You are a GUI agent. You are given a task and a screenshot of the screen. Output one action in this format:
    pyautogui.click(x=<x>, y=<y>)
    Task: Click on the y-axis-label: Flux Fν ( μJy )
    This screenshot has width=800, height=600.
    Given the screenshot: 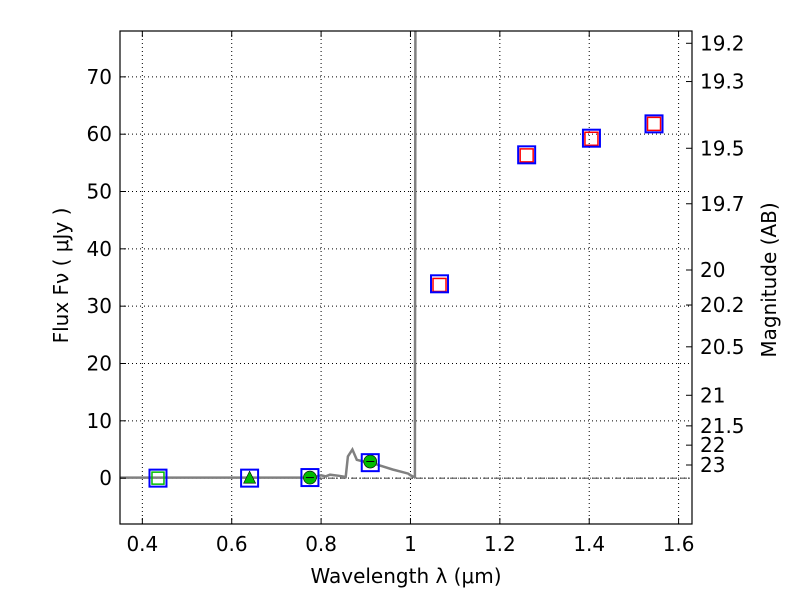 What is the action you would take?
    pyautogui.click(x=61, y=276)
    